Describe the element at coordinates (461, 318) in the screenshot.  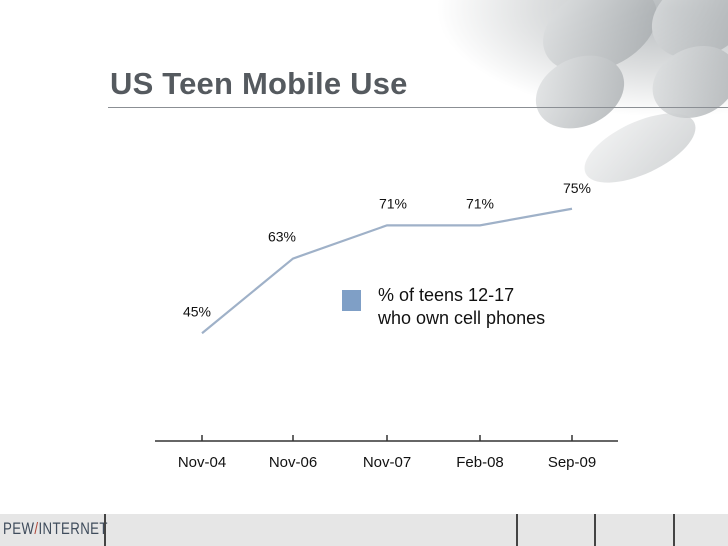
I see `legend-label: who own cell phones` at that location.